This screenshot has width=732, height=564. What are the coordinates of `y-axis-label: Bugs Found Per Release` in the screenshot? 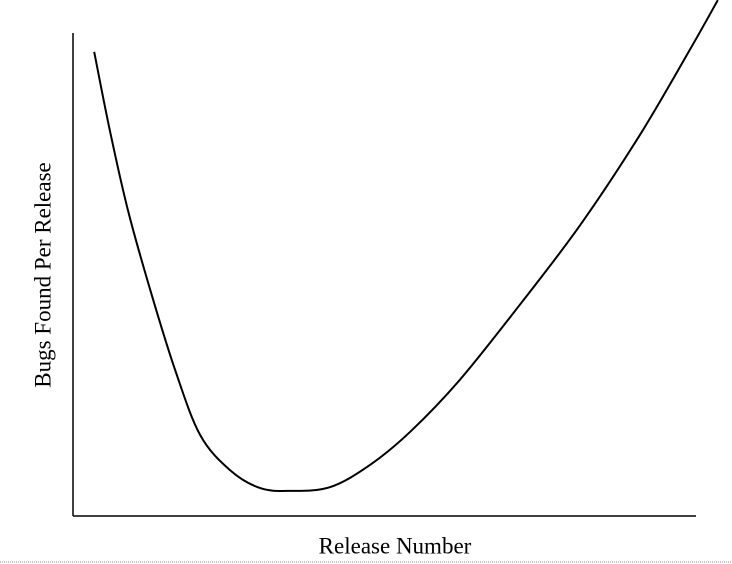 It's located at (42, 275).